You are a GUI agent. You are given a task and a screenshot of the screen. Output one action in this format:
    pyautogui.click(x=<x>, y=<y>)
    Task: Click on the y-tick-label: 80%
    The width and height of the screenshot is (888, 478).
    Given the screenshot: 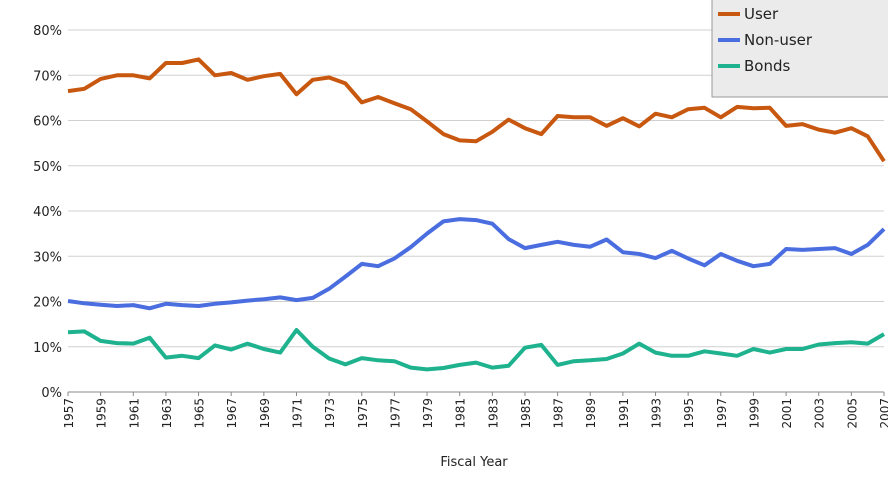 What is the action you would take?
    pyautogui.click(x=47, y=31)
    